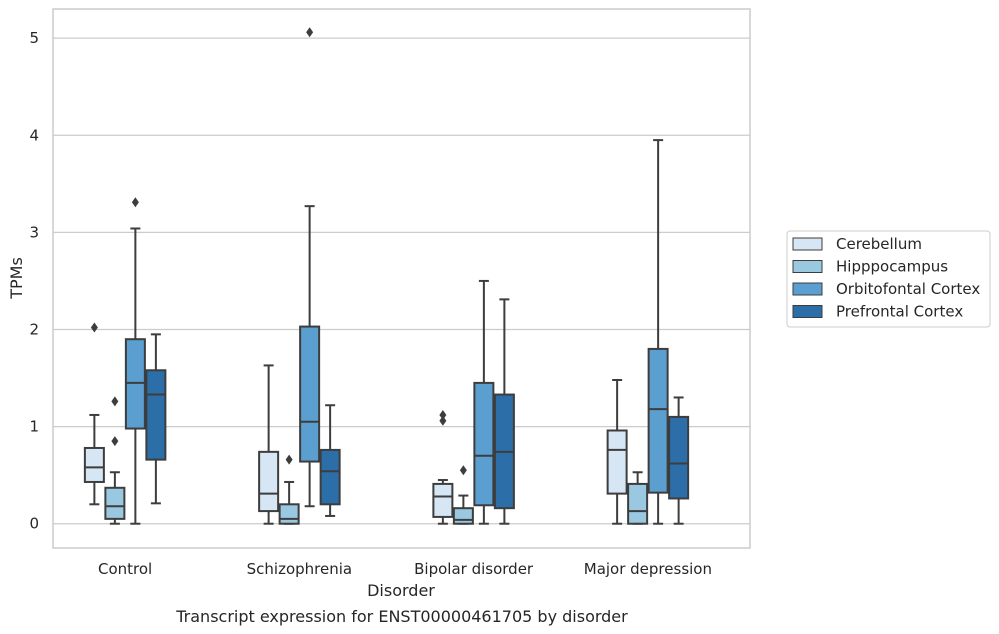 The image size is (999, 634). I want to click on series-hipppocampus, so click(376, 460).